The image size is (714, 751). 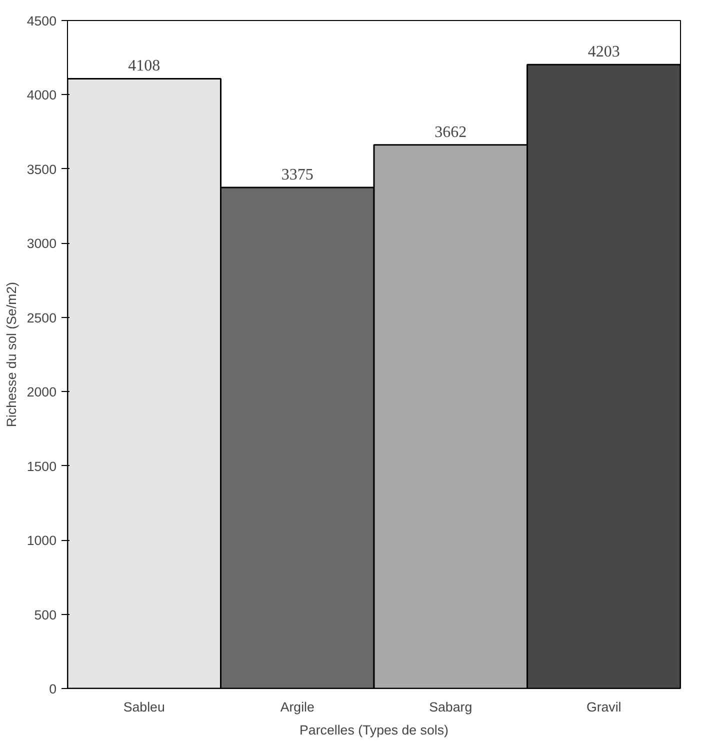 I want to click on x-tick-label: Gravil, so click(x=604, y=707).